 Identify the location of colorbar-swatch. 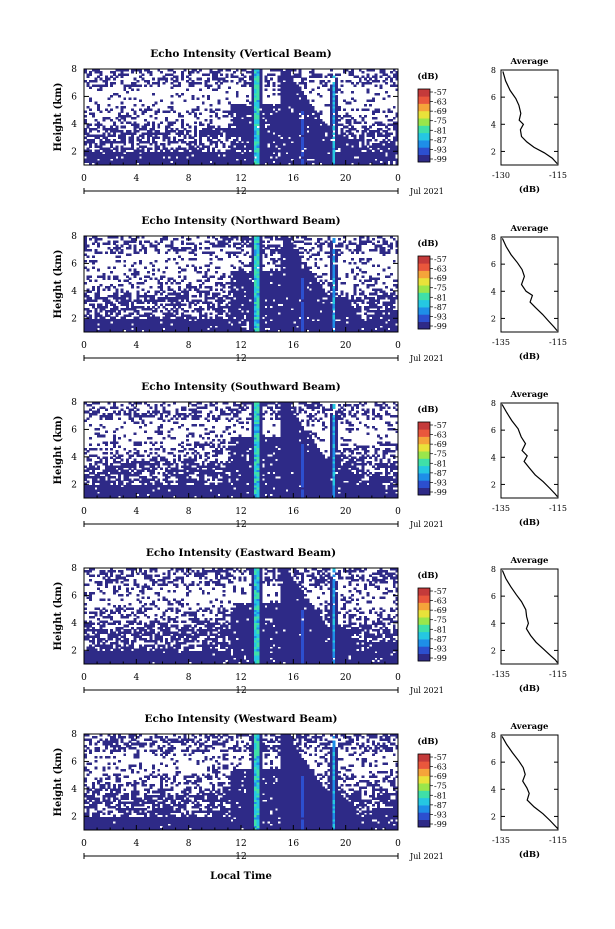
(424, 477).